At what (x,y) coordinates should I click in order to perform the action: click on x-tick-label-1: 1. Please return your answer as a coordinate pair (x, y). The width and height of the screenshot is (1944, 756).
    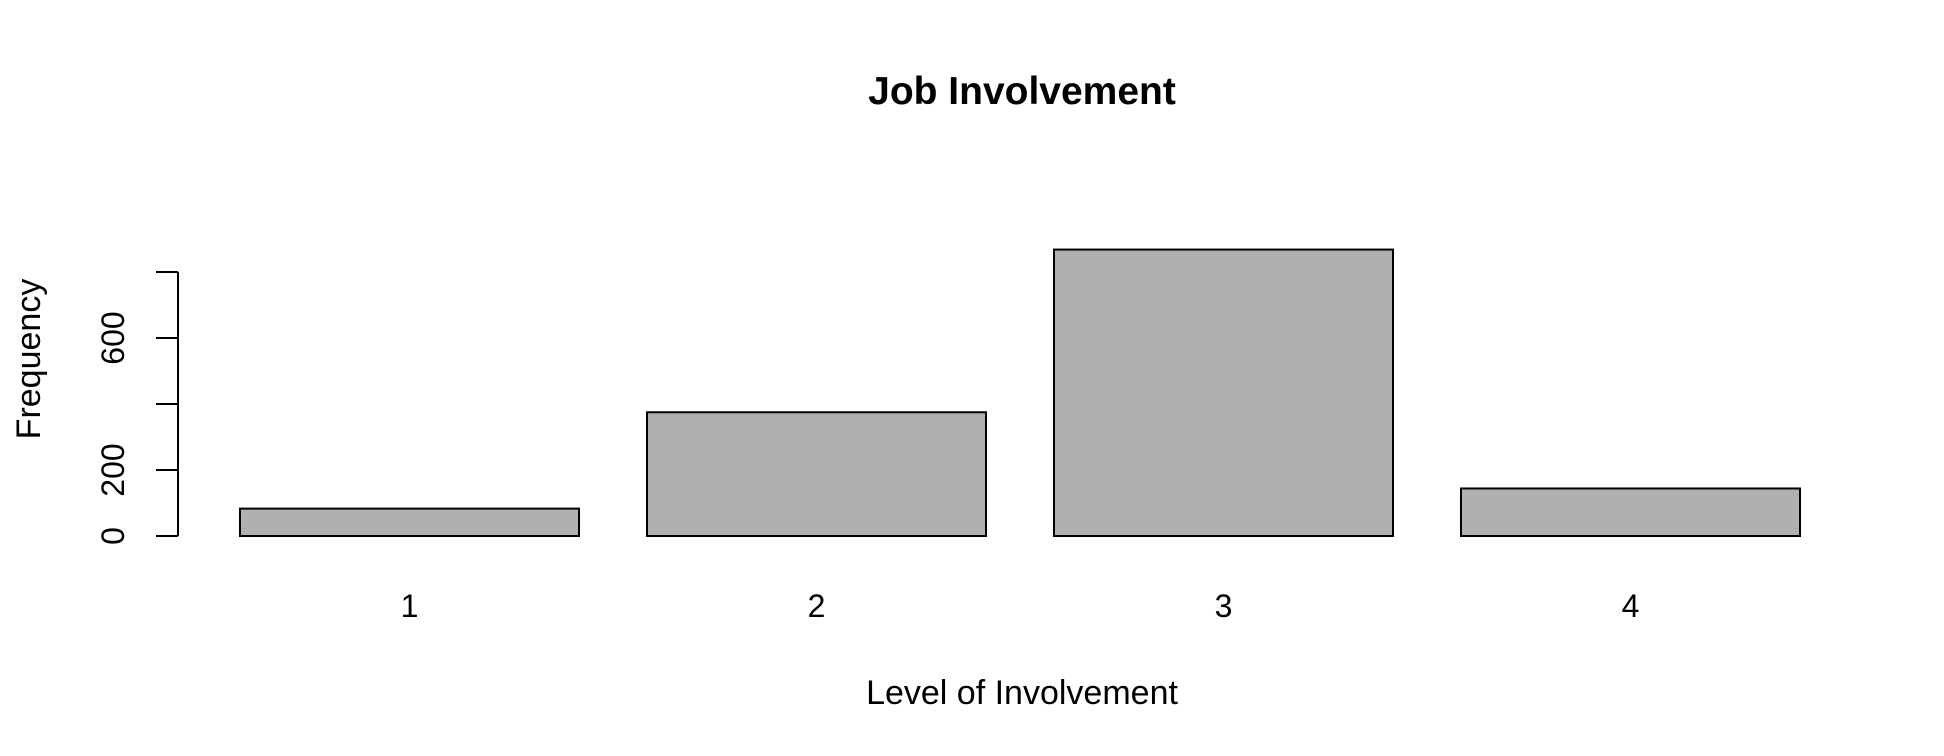
    Looking at the image, I should click on (410, 606).